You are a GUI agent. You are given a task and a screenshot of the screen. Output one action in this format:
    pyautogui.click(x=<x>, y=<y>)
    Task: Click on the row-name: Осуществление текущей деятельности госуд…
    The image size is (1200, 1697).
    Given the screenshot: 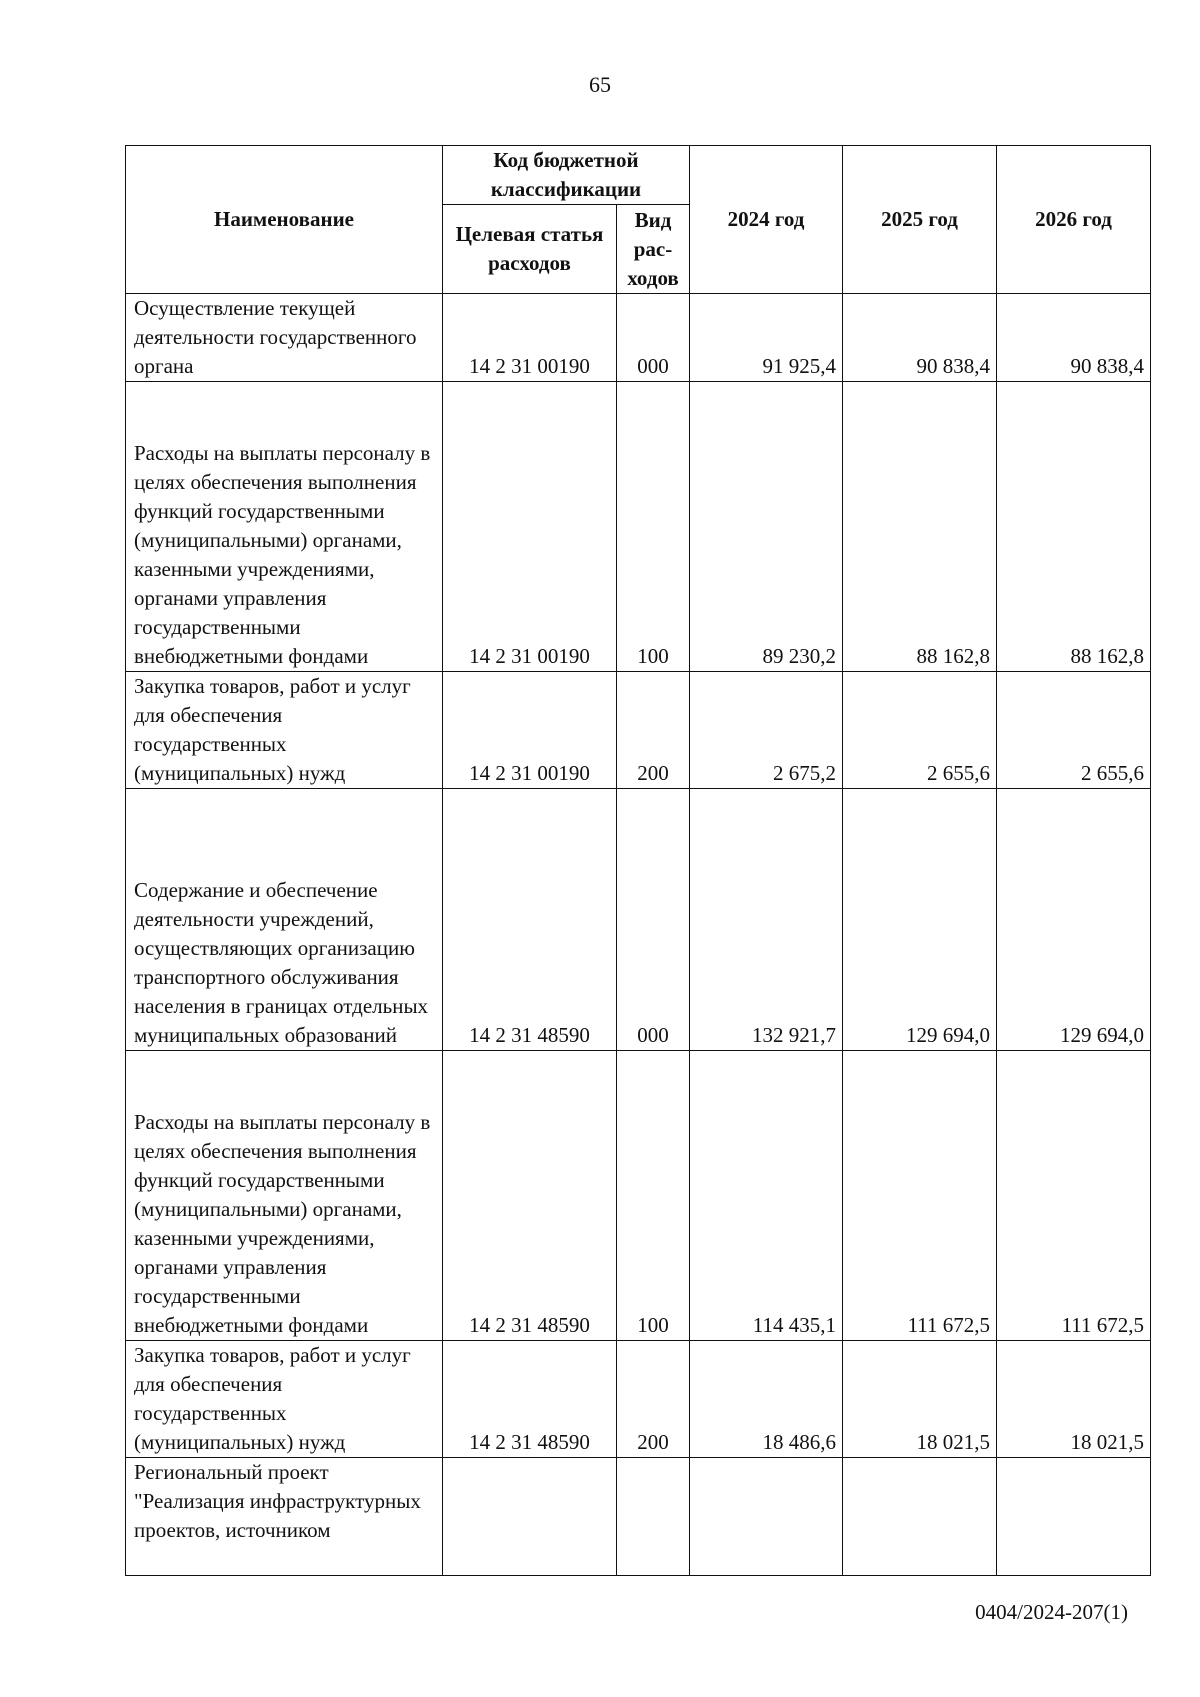 What is the action you would take?
    pyautogui.click(x=284, y=337)
    